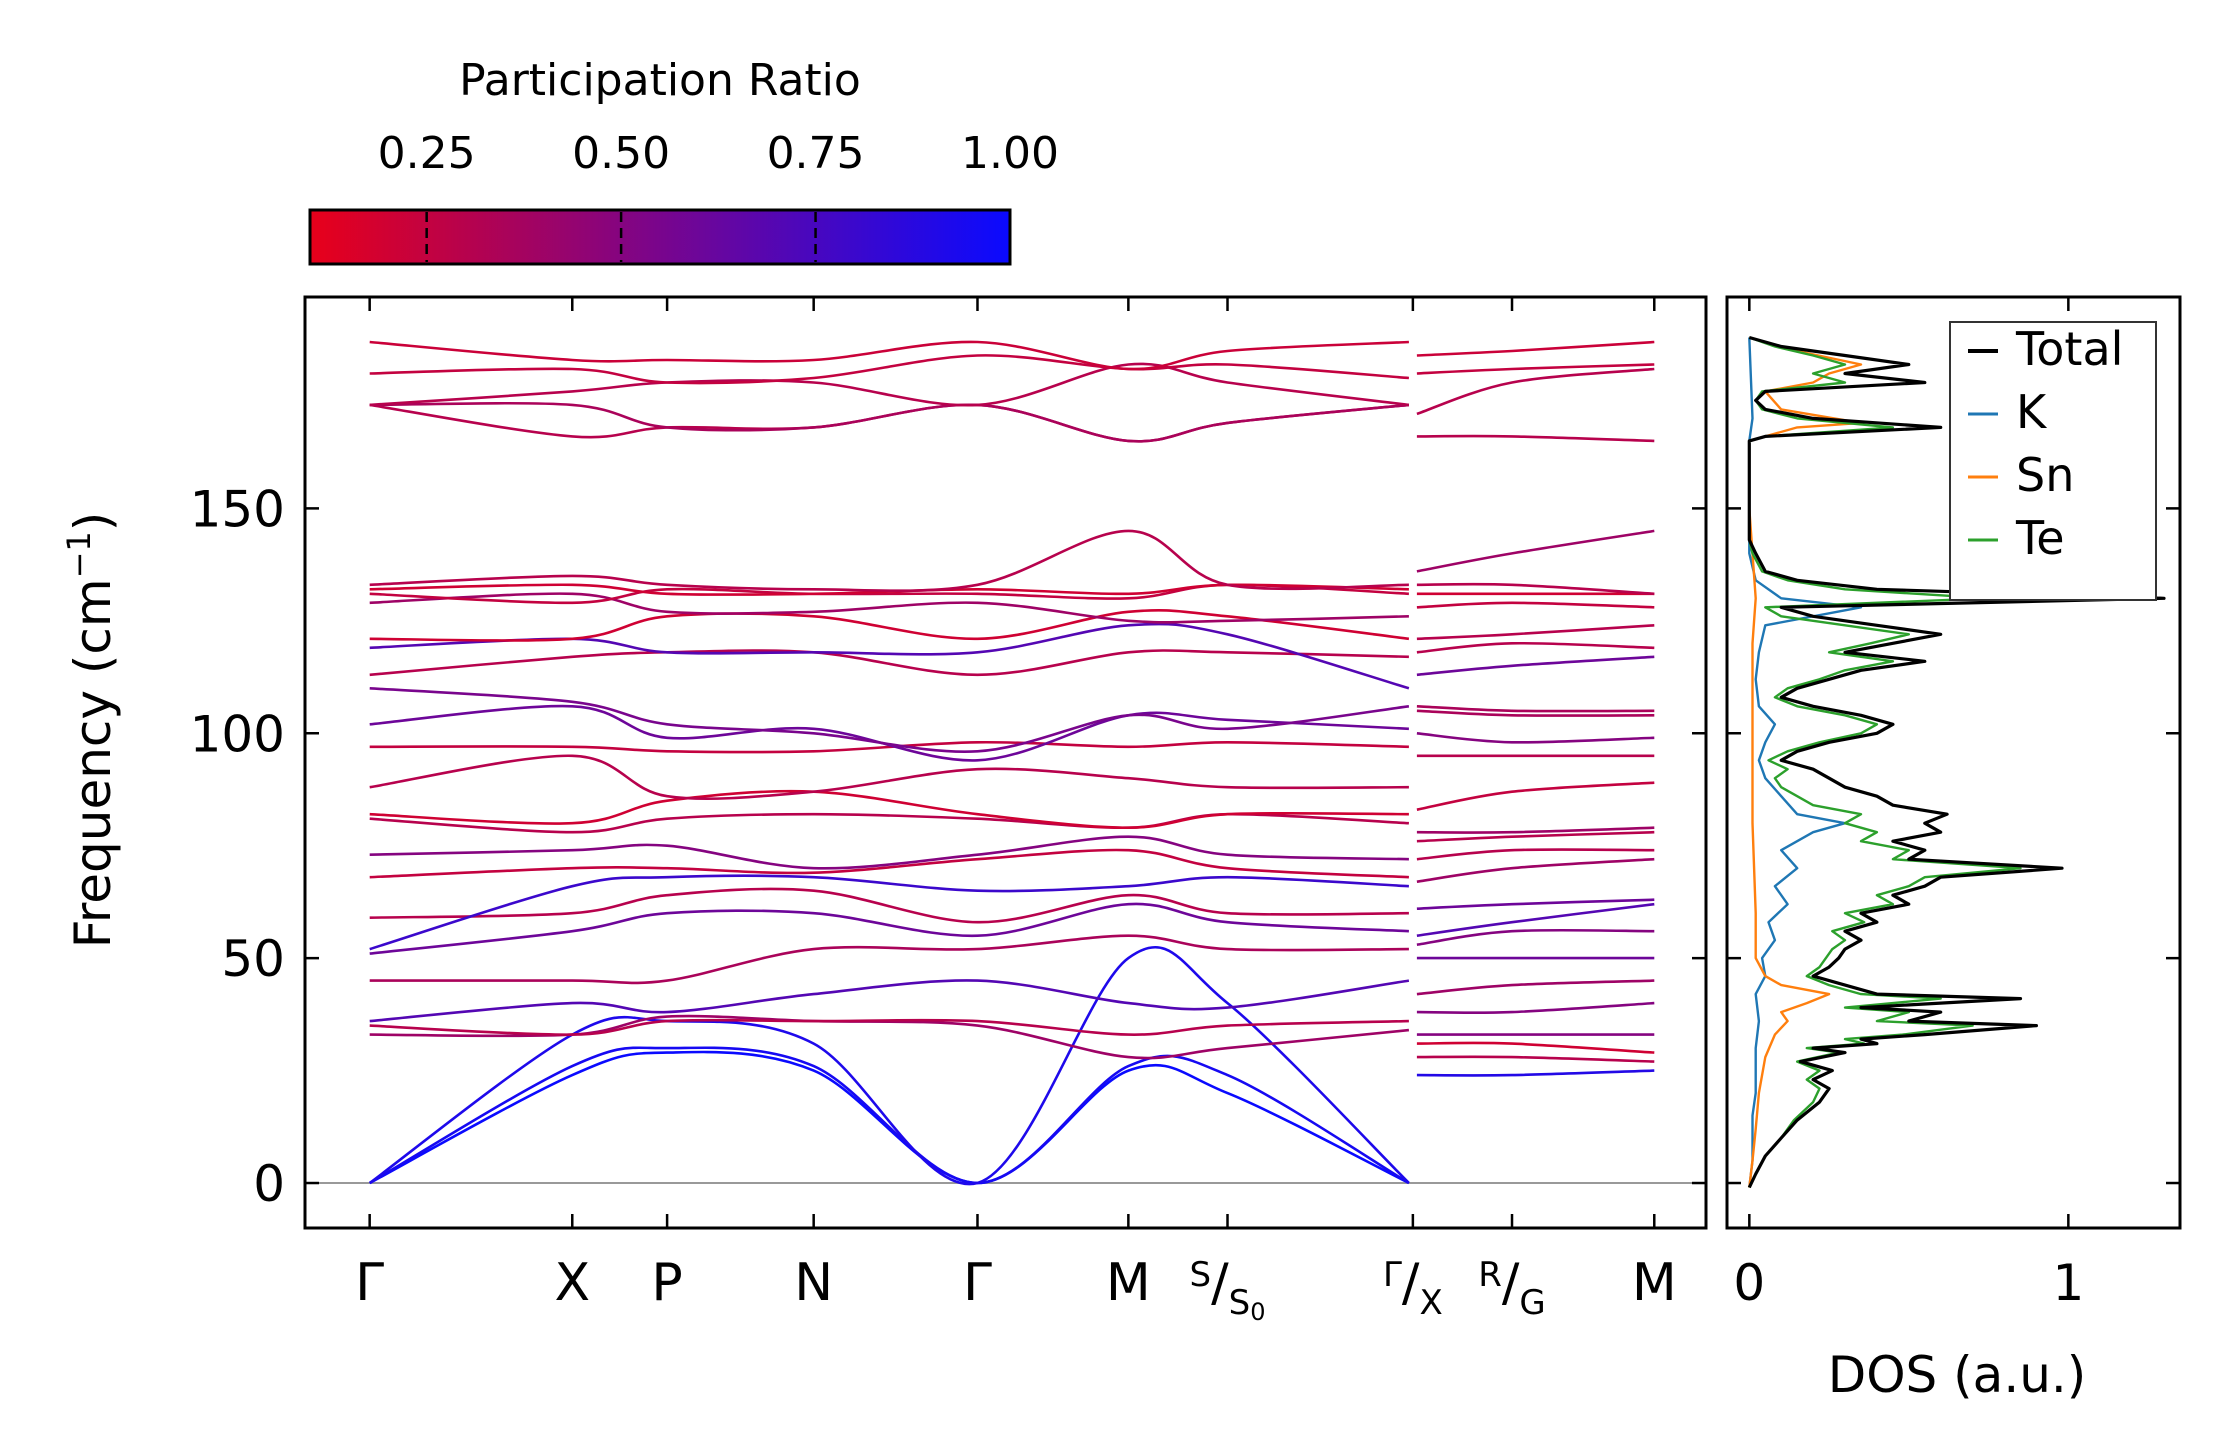  What do you see at coordinates (93, 763) in the screenshot?
I see `y-axis-label-main: Frequency (cm` at bounding box center [93, 763].